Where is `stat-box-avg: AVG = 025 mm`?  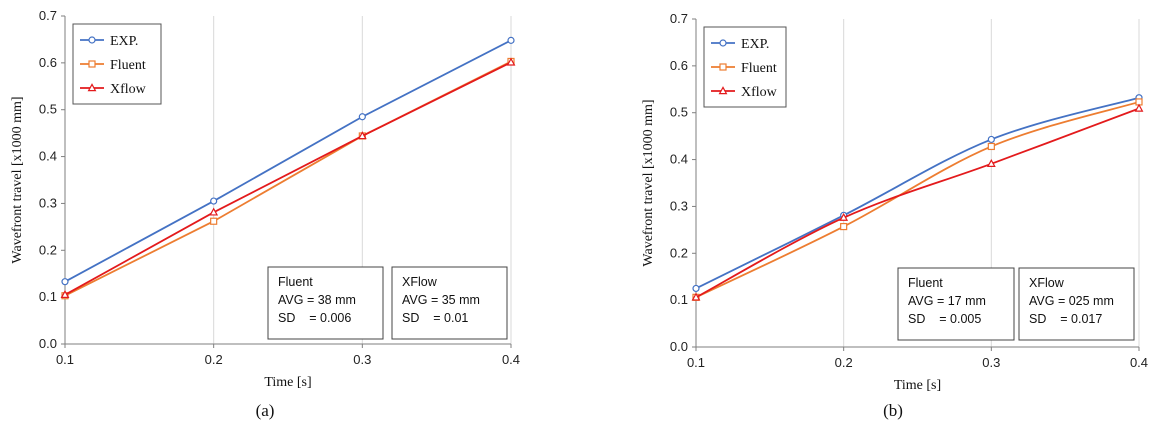 stat-box-avg: AVG = 025 mm is located at coordinates (1071, 301).